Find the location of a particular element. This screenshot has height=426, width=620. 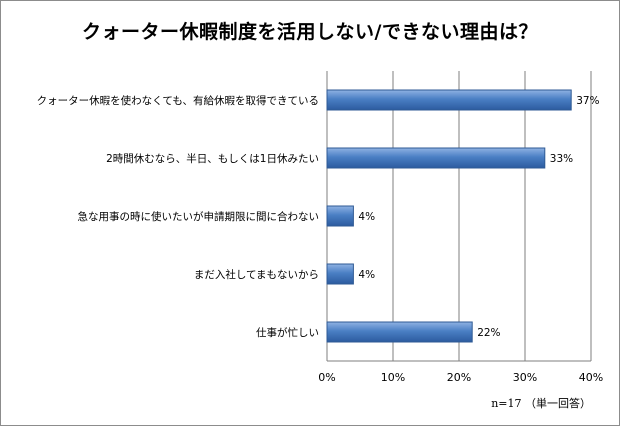

category-label: まだ入社してまもないから is located at coordinates (256, 274).